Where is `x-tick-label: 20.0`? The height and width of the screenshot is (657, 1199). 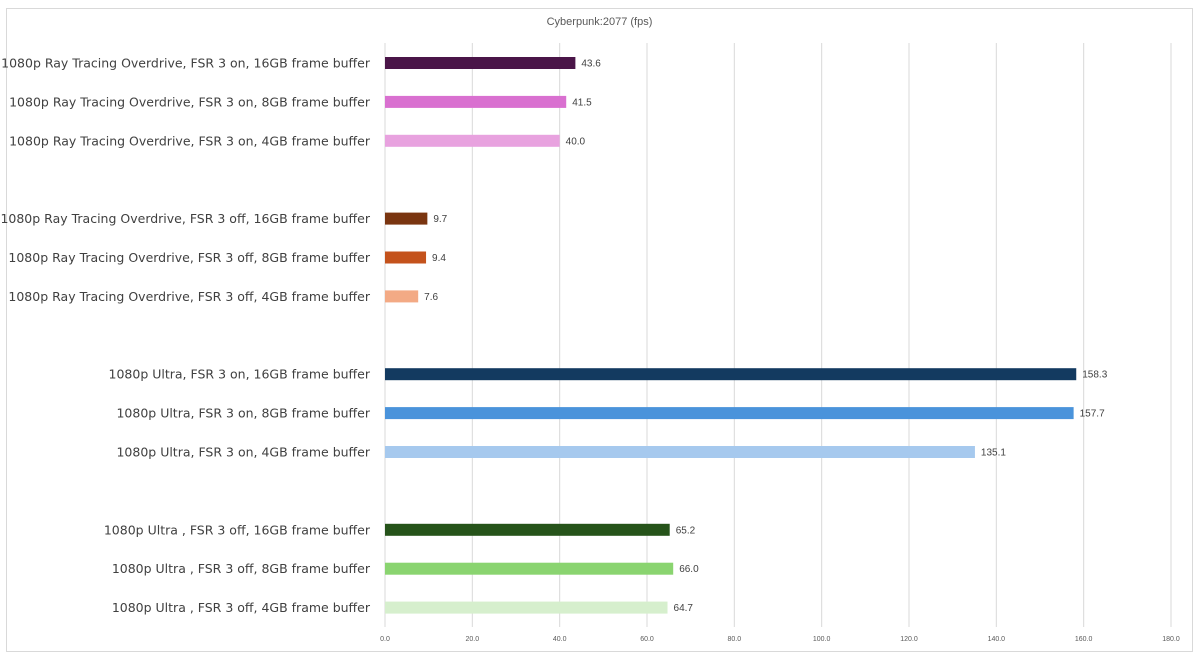 x-tick-label: 20.0 is located at coordinates (473, 639).